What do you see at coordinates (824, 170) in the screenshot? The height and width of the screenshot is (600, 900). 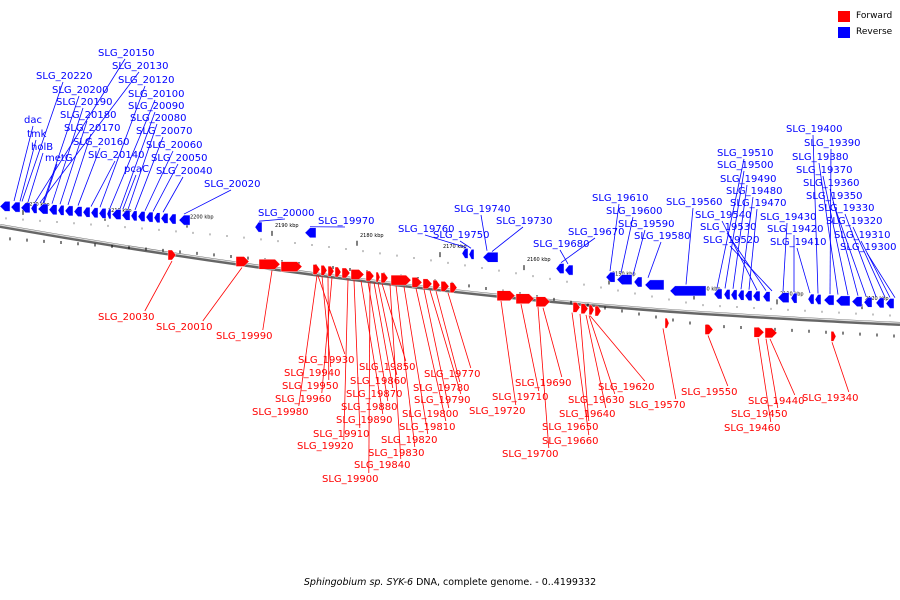 I see `gene-label-reverse: SLG_19370` at bounding box center [824, 170].